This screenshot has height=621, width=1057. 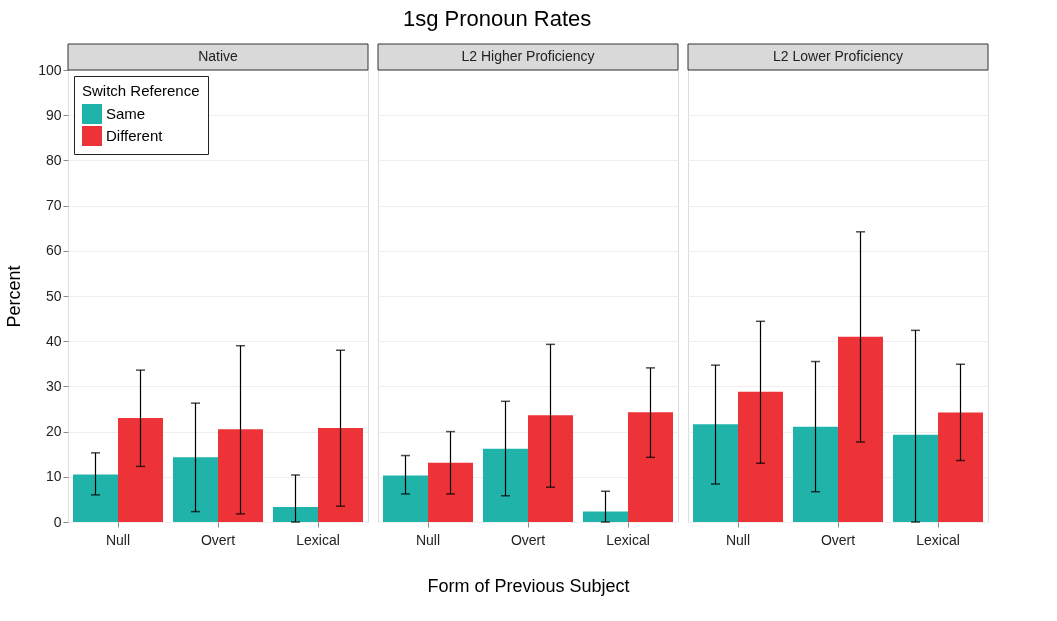 What do you see at coordinates (528, 585) in the screenshot?
I see `x-axis-title: Form of Previous Subject` at bounding box center [528, 585].